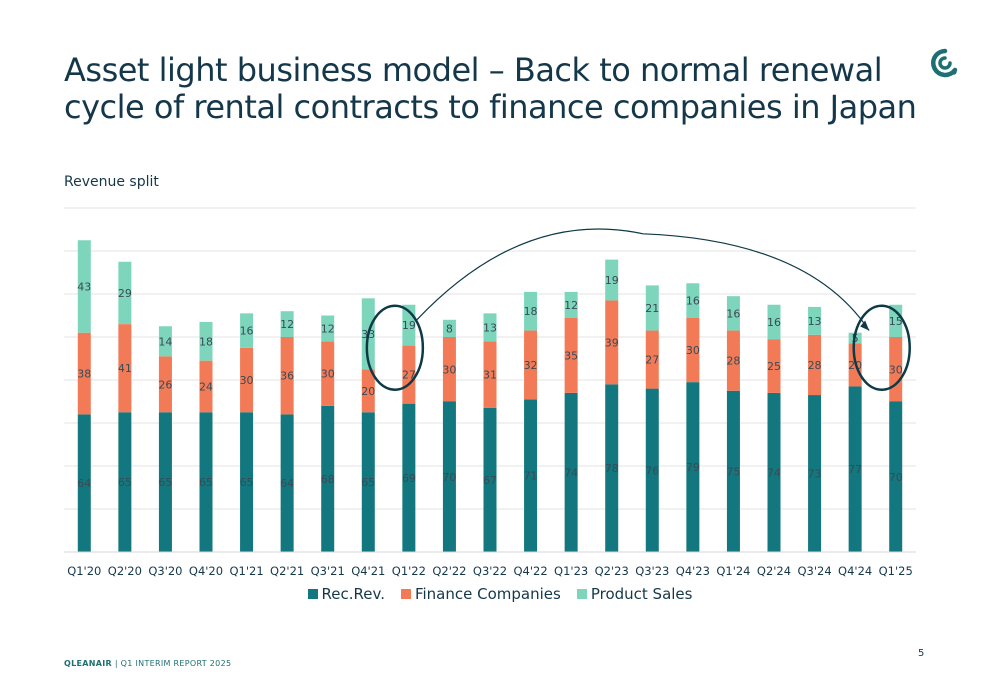 This screenshot has height=685, width=1000. I want to click on x-tick-label: Q2'22, so click(449, 571).